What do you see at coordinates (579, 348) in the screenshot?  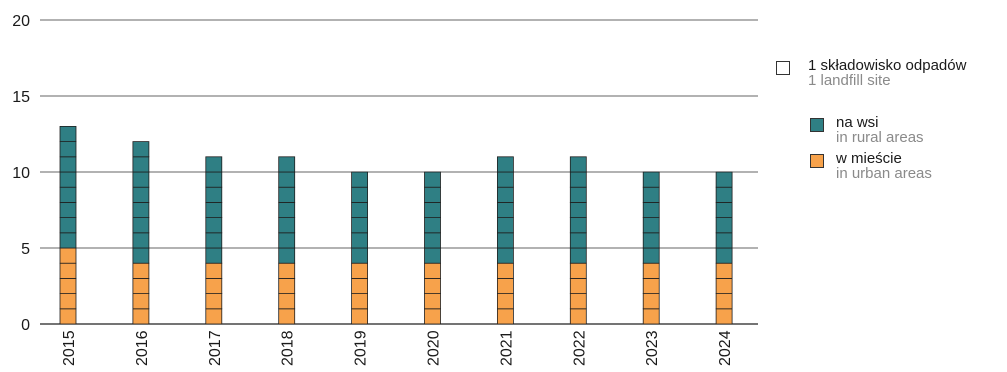 I see `x-tick-label: 2022` at bounding box center [579, 348].